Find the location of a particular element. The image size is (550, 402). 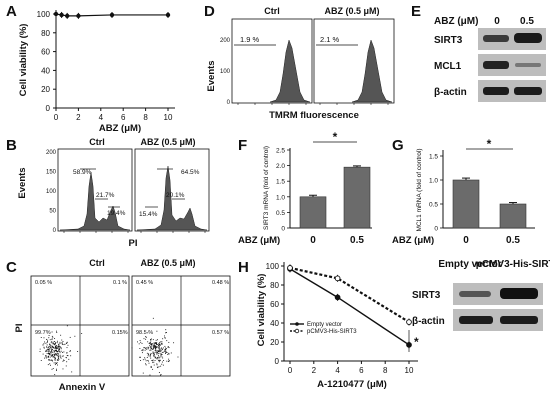

b-y-ticks: 0 50 100 150 200 is located at coordinates (51, 192).